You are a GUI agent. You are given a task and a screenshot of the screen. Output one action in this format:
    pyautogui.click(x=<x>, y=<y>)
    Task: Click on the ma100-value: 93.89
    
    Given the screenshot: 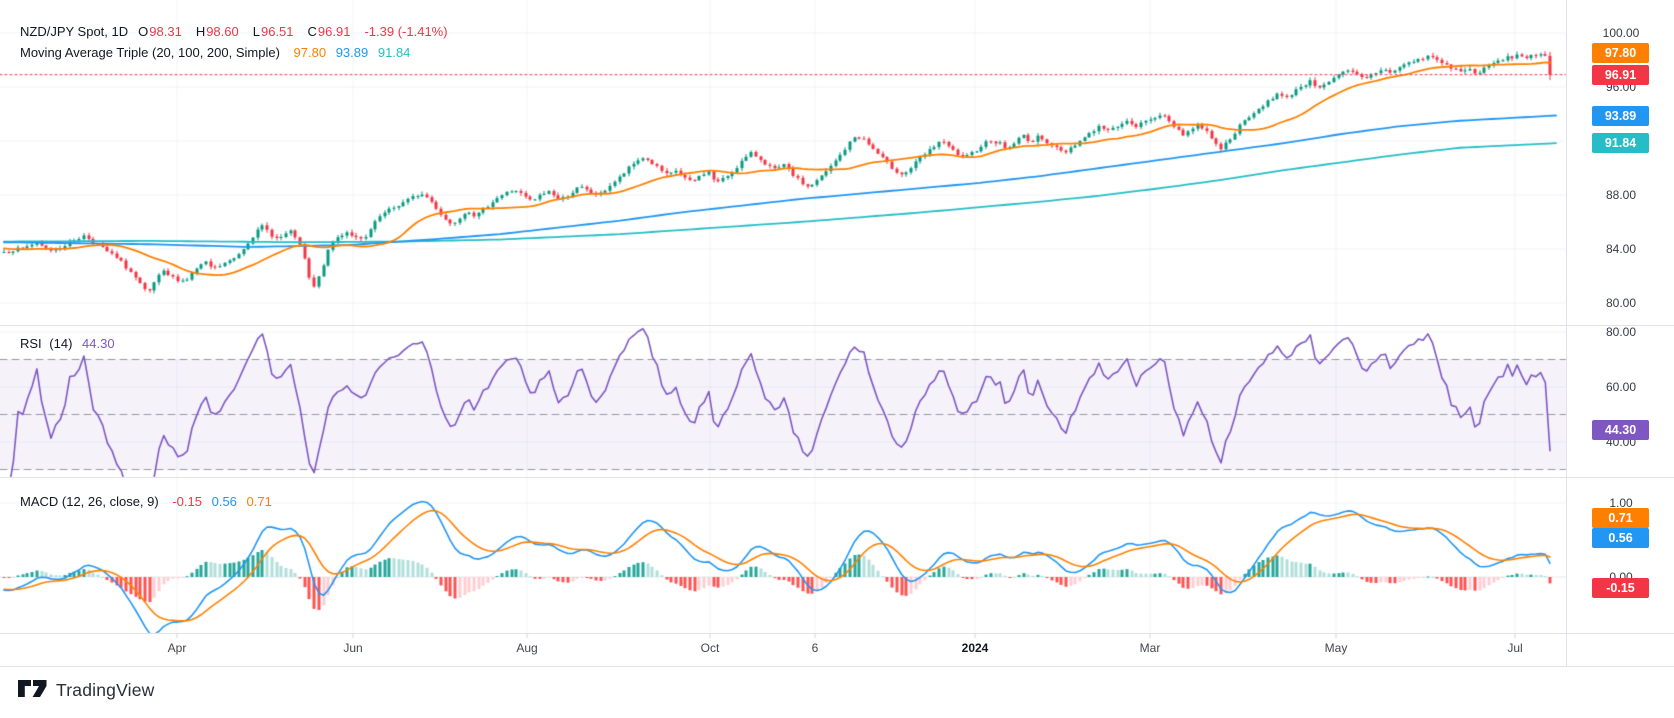 What is the action you would take?
    pyautogui.click(x=352, y=52)
    